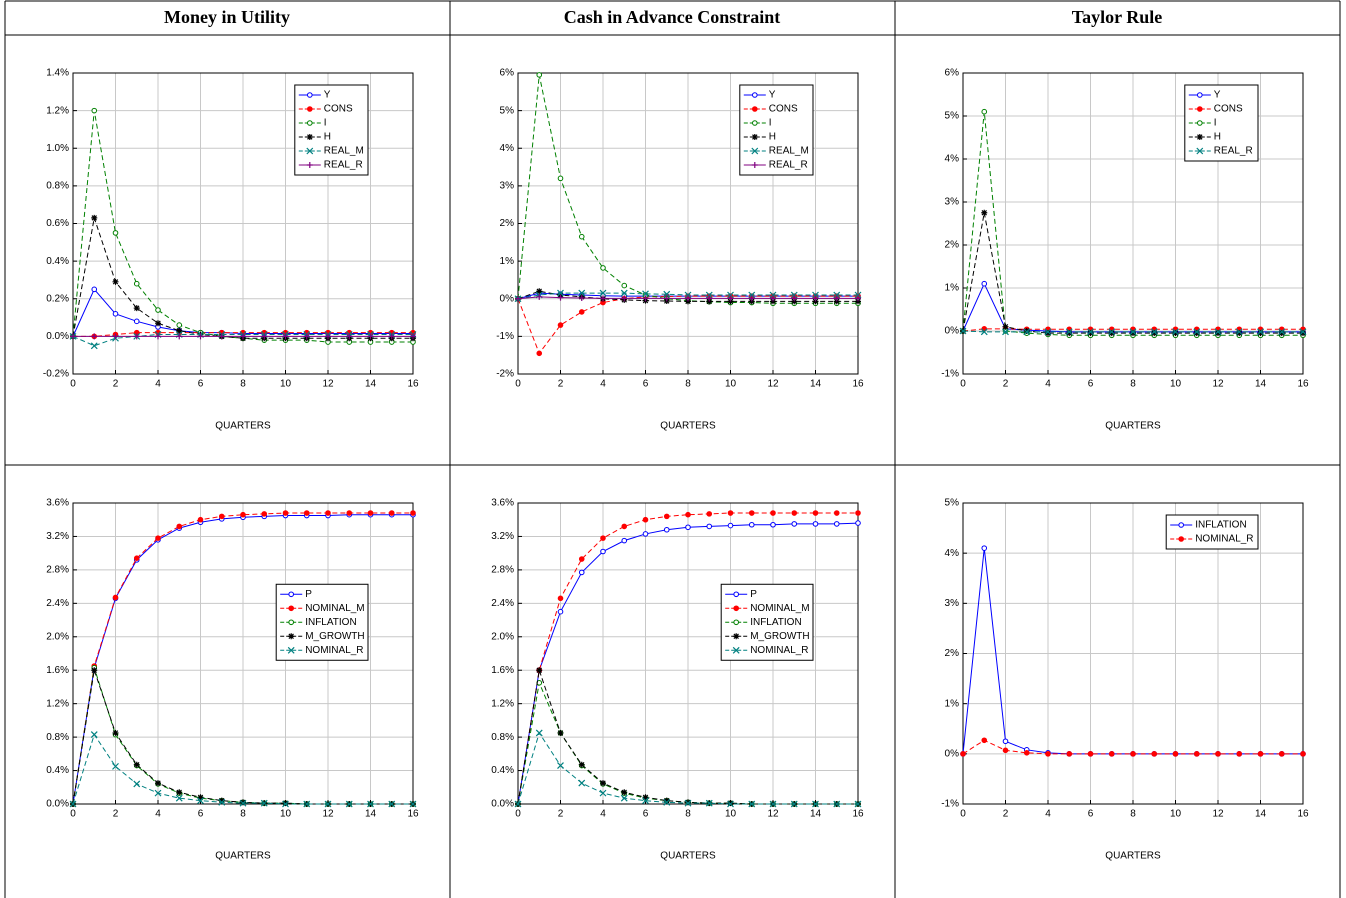 This screenshot has height=898, width=1346. What do you see at coordinates (502, 603) in the screenshot?
I see `y-tick-label: 2.4%` at bounding box center [502, 603].